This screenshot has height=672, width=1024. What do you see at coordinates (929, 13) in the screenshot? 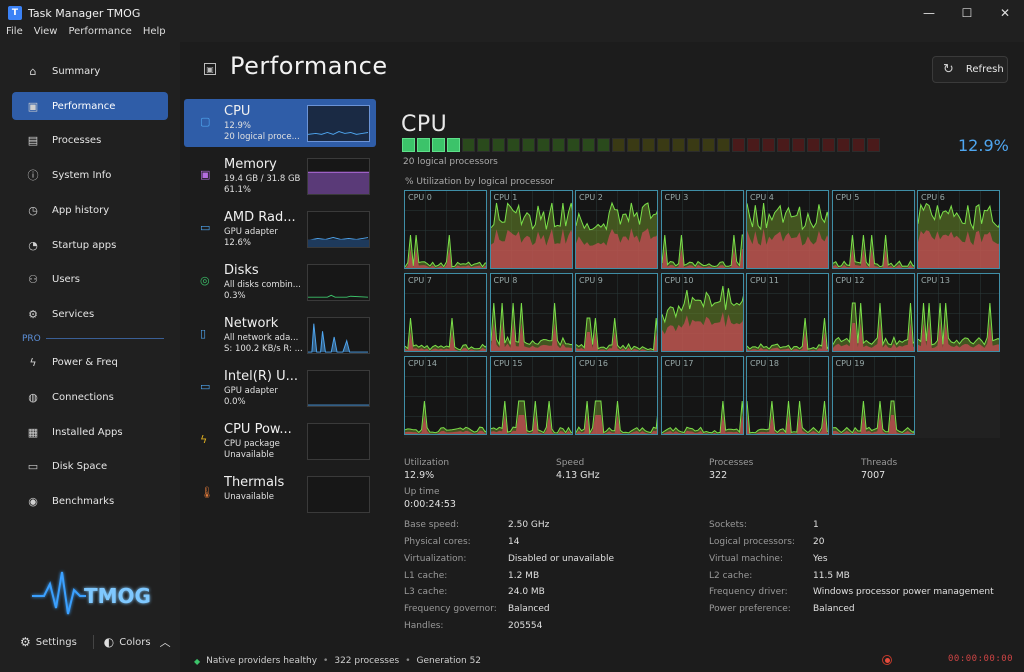
I see `minimize-button: —` at bounding box center [929, 13].